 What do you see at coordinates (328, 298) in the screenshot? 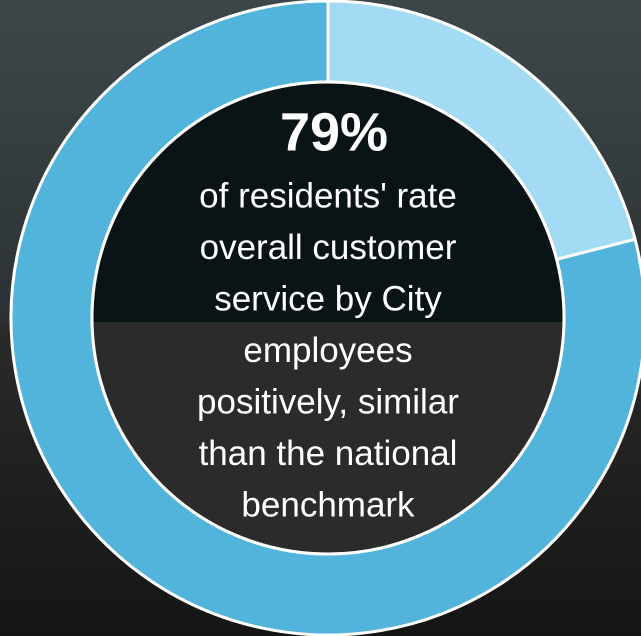
I see `description-line: service by City` at bounding box center [328, 298].